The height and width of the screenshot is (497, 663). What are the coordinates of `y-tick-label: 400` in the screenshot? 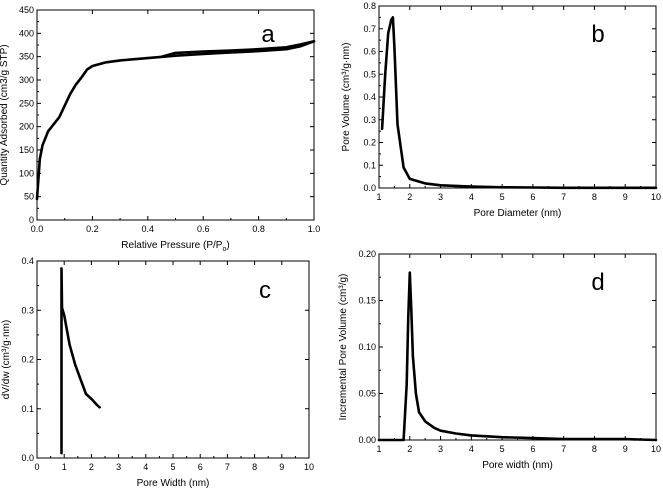 It's located at (26, 33).